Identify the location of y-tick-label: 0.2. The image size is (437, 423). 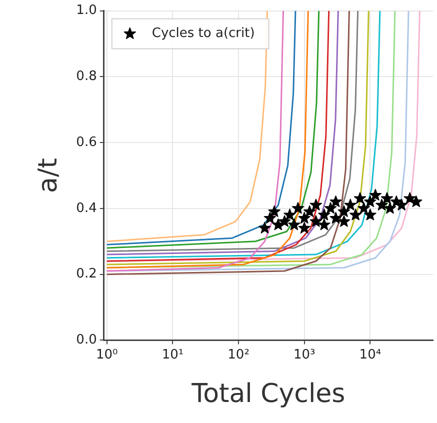
(86, 274).